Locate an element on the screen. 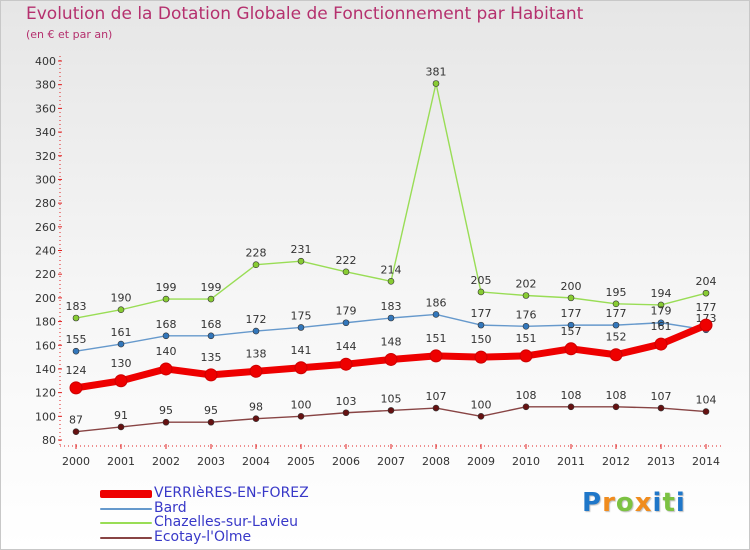  x-tick-label: 2012 is located at coordinates (616, 461).